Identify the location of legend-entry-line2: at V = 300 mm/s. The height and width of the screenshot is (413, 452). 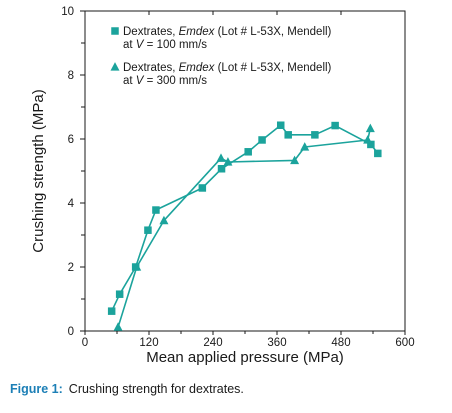
(165, 81).